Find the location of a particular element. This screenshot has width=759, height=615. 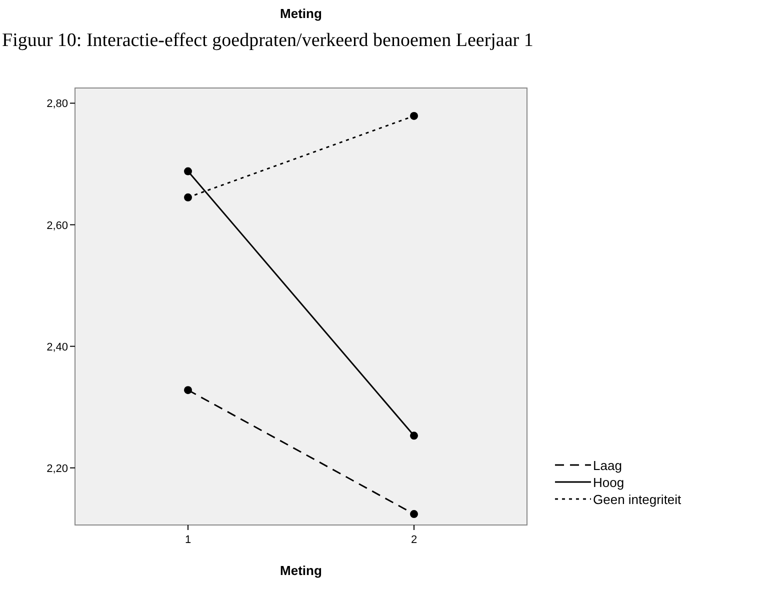

y-tick-label: 2,20 is located at coordinates (57, 468).